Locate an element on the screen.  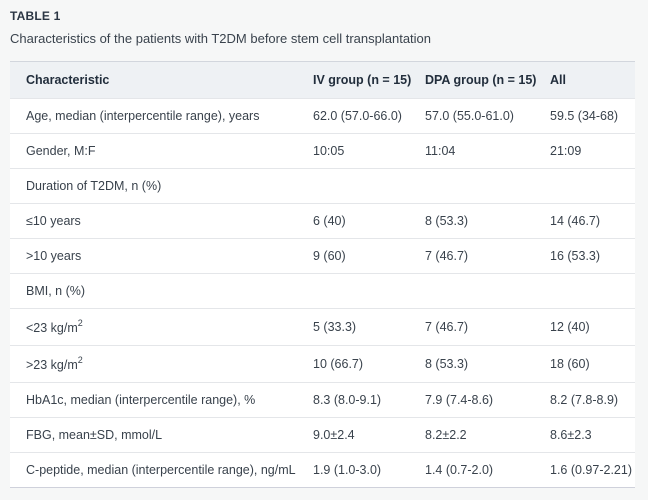
table-row-gender: Gender, M:F 10:05 11:04 21:09 is located at coordinates (322, 151).